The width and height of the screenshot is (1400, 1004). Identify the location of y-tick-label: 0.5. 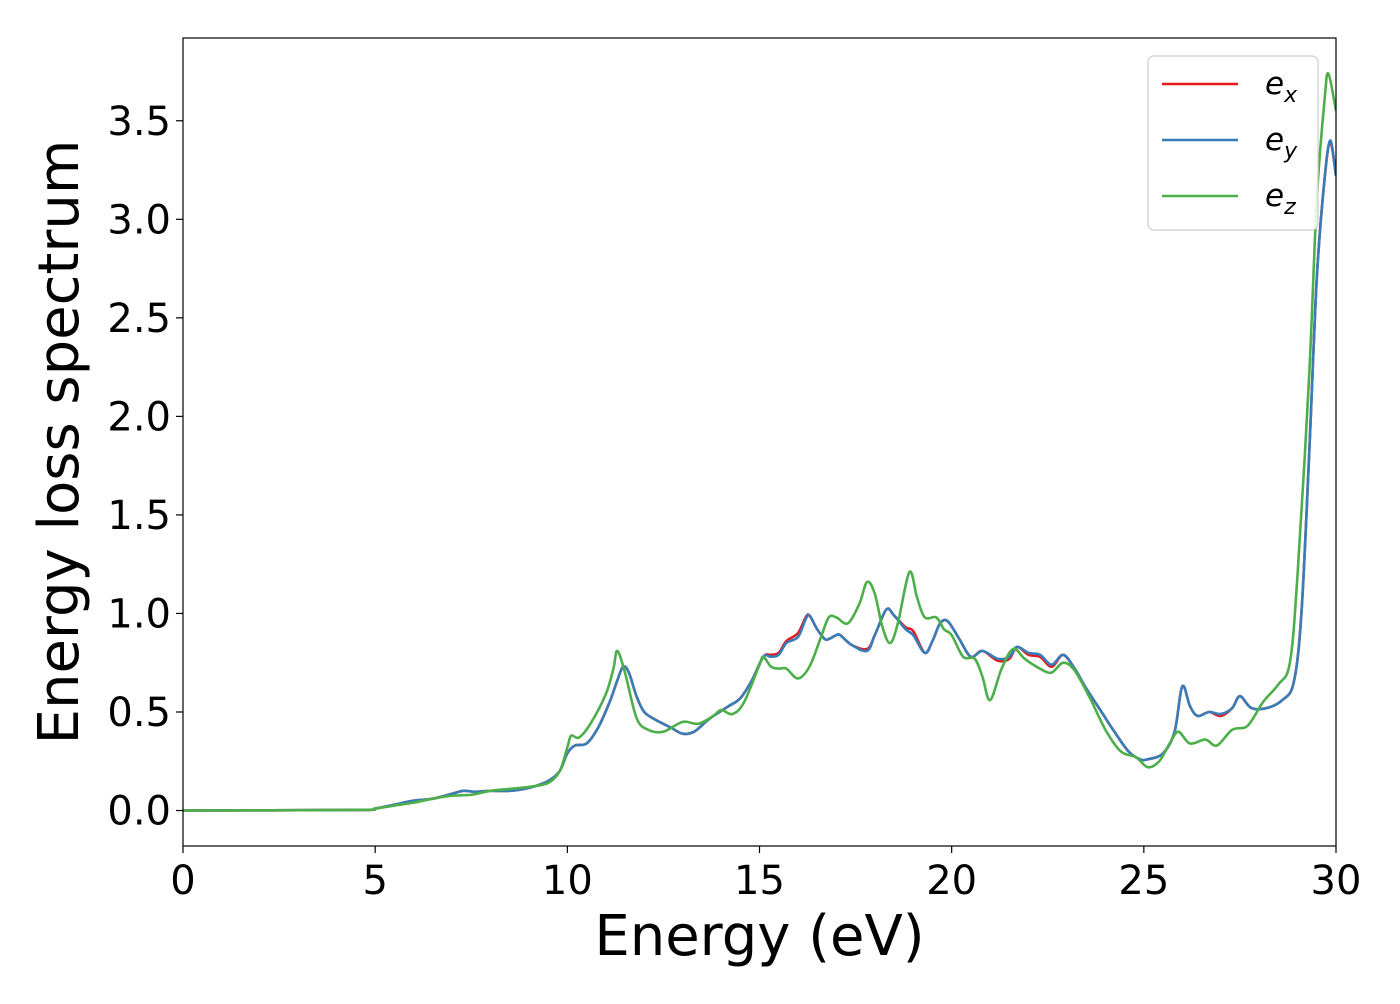
(139, 713).